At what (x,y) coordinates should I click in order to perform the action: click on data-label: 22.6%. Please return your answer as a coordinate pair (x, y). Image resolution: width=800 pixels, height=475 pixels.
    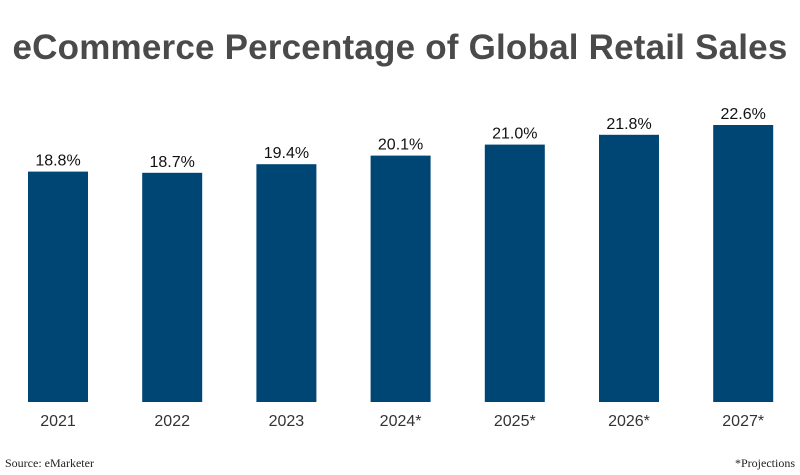
    Looking at the image, I should click on (743, 114).